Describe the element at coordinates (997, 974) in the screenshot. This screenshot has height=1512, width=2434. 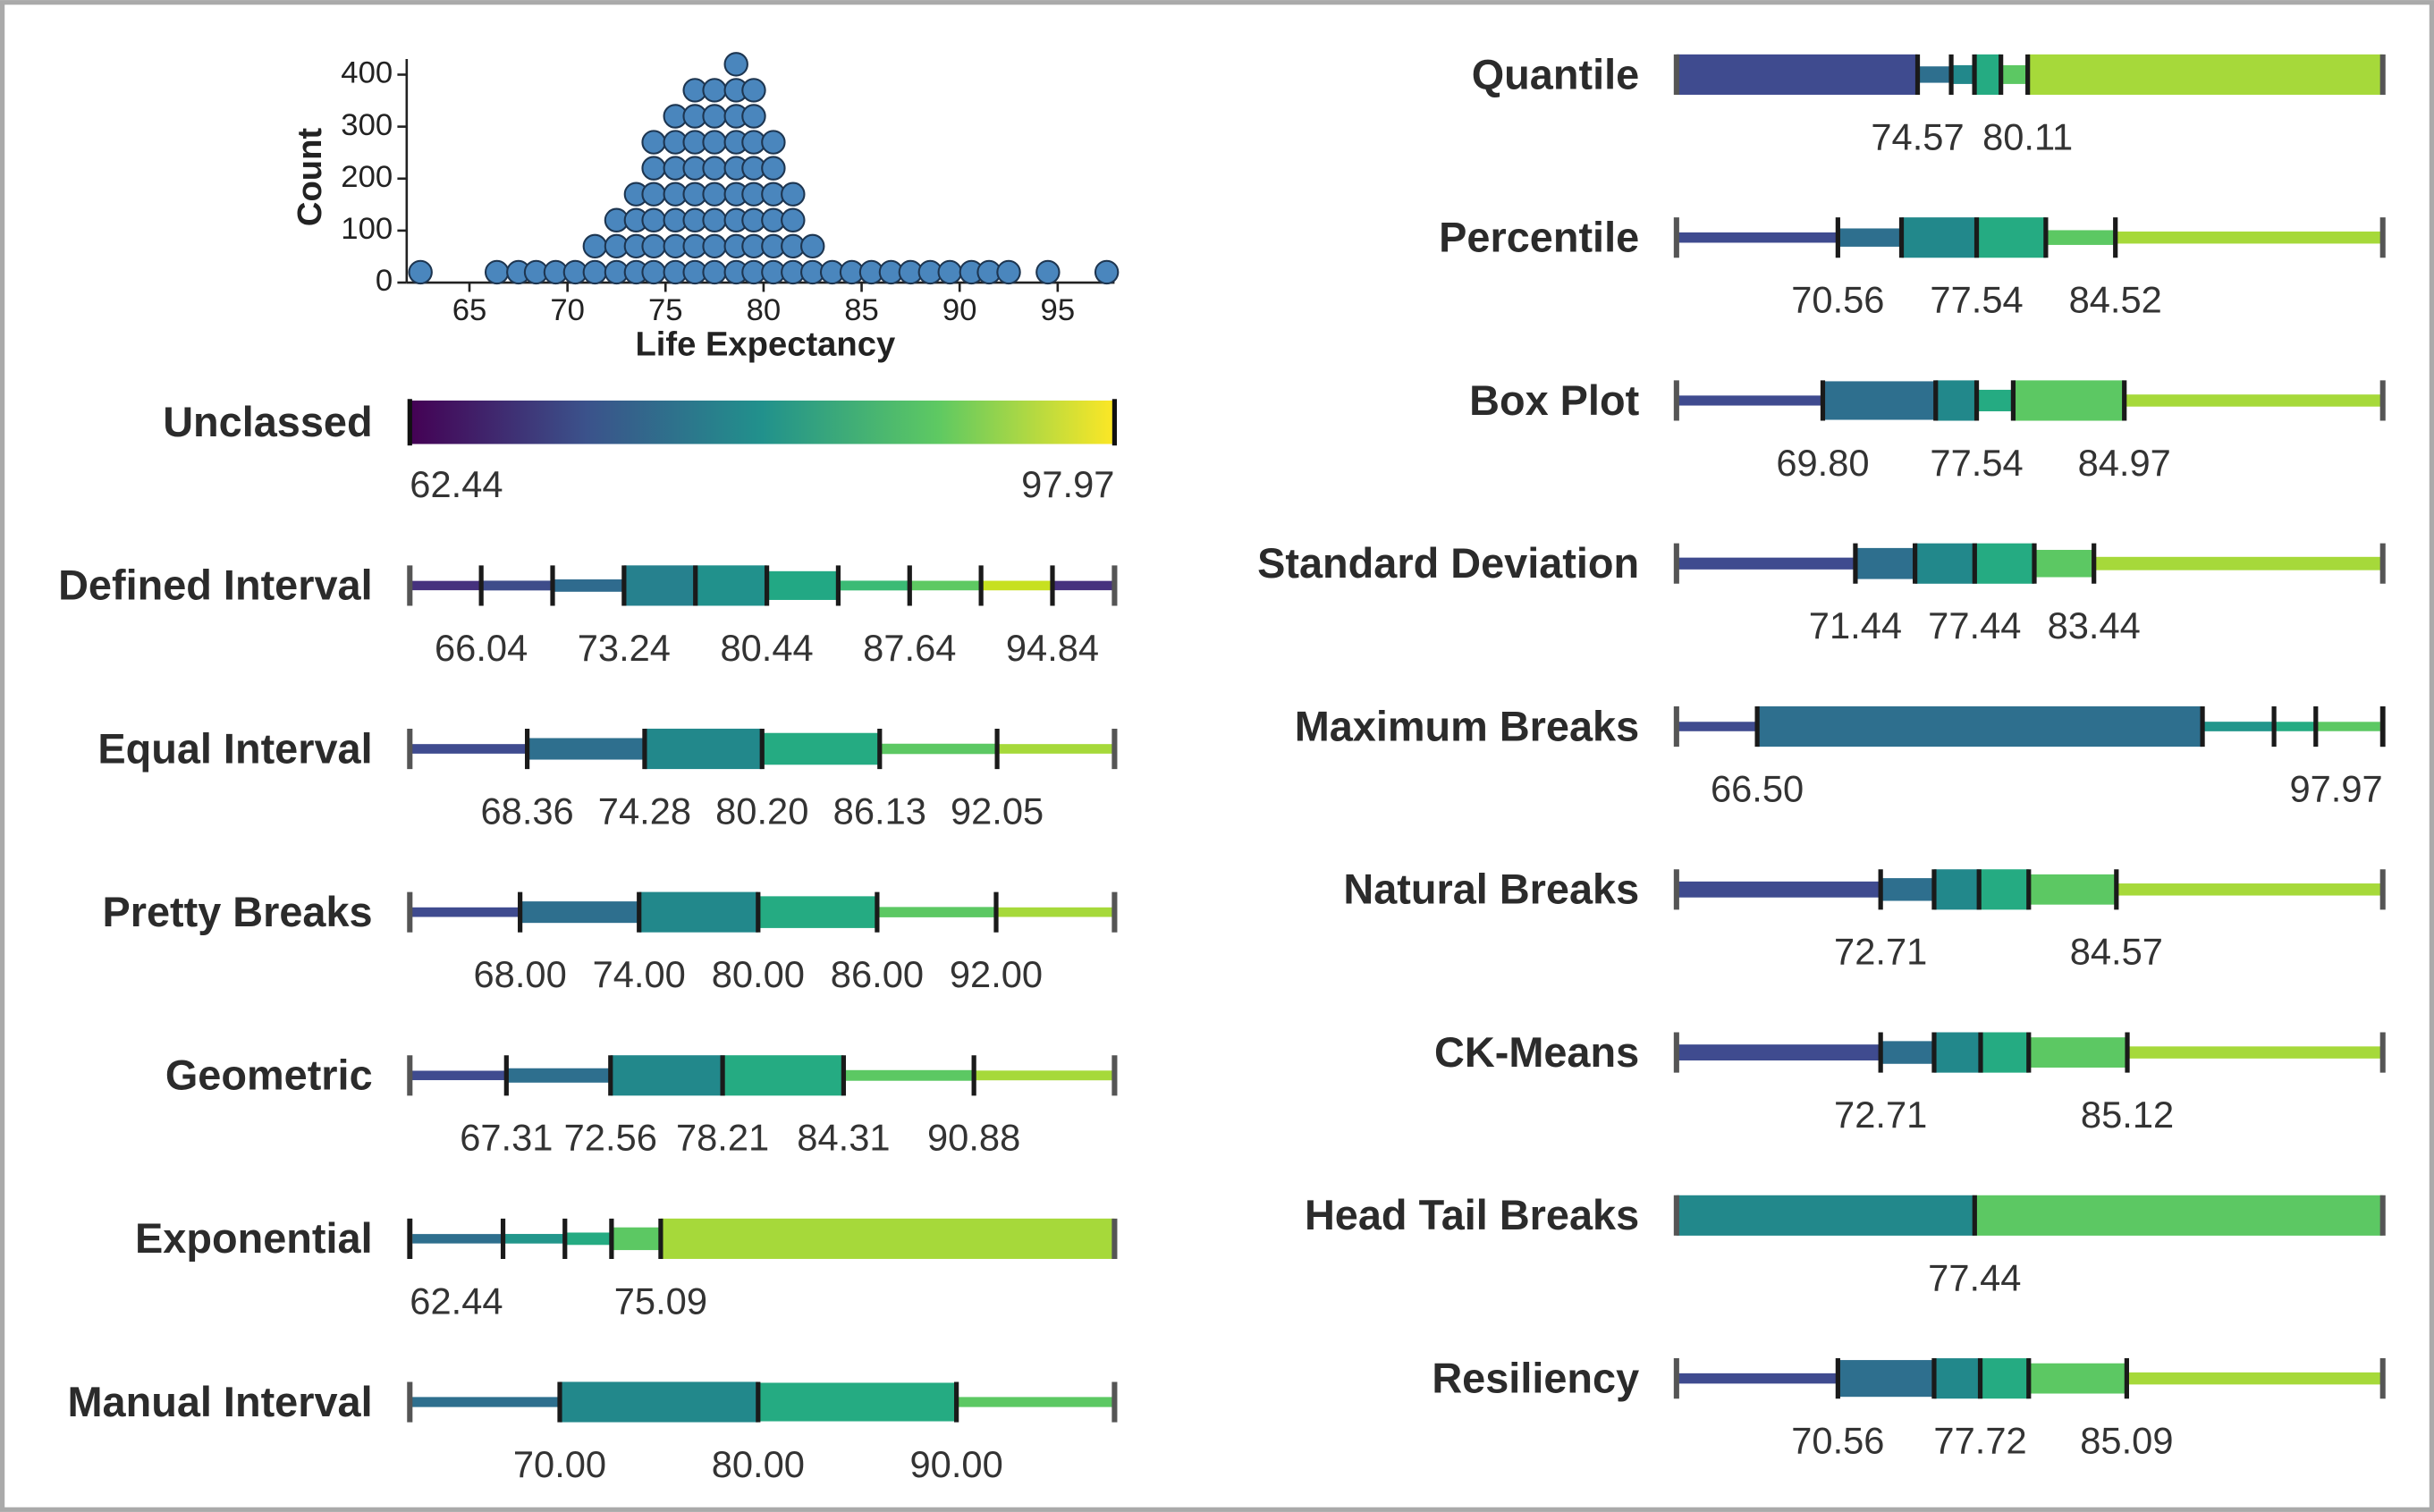
I see `value-label: 92.00` at that location.